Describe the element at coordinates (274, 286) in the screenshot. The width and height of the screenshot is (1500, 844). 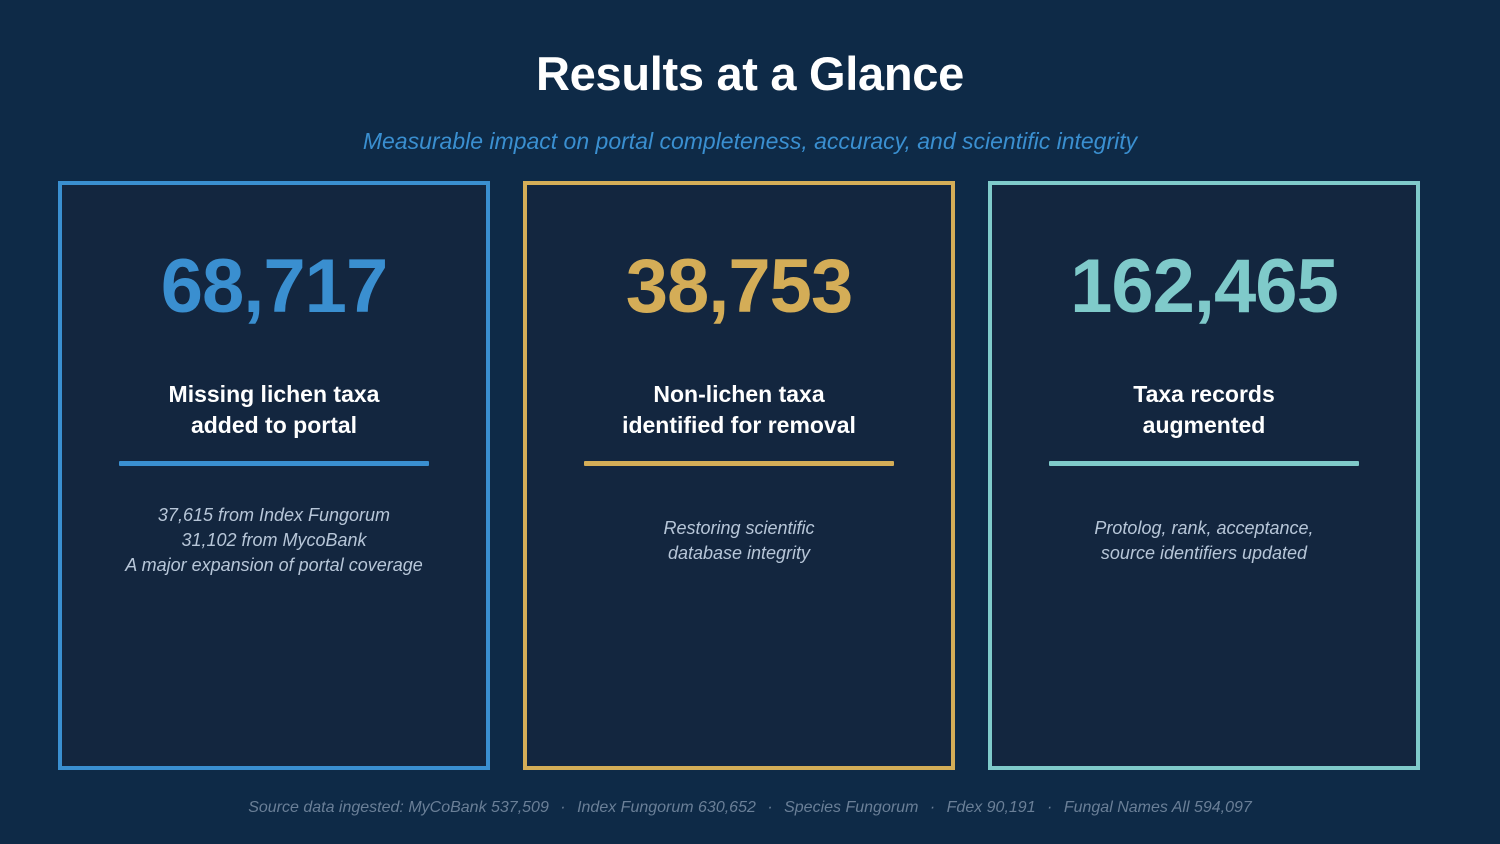
I see `stat-number: 68,717` at that location.